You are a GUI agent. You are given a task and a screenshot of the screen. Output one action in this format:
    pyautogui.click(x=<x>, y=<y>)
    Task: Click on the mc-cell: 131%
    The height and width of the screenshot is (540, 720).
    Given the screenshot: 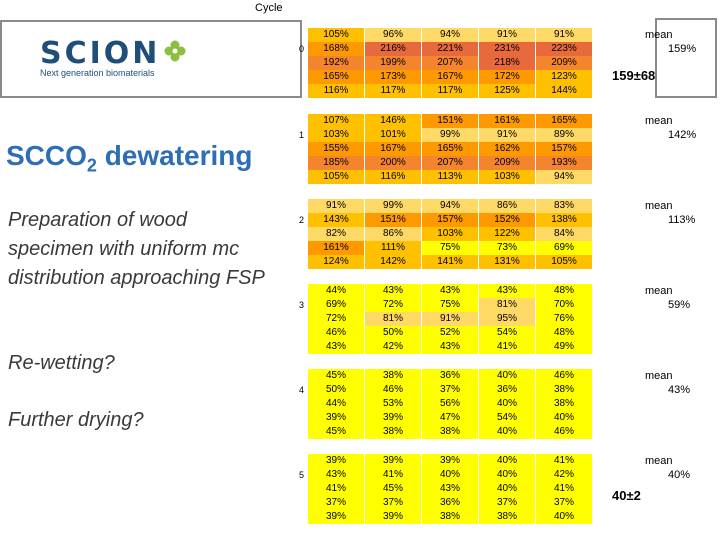 What is the action you would take?
    pyautogui.click(x=507, y=262)
    